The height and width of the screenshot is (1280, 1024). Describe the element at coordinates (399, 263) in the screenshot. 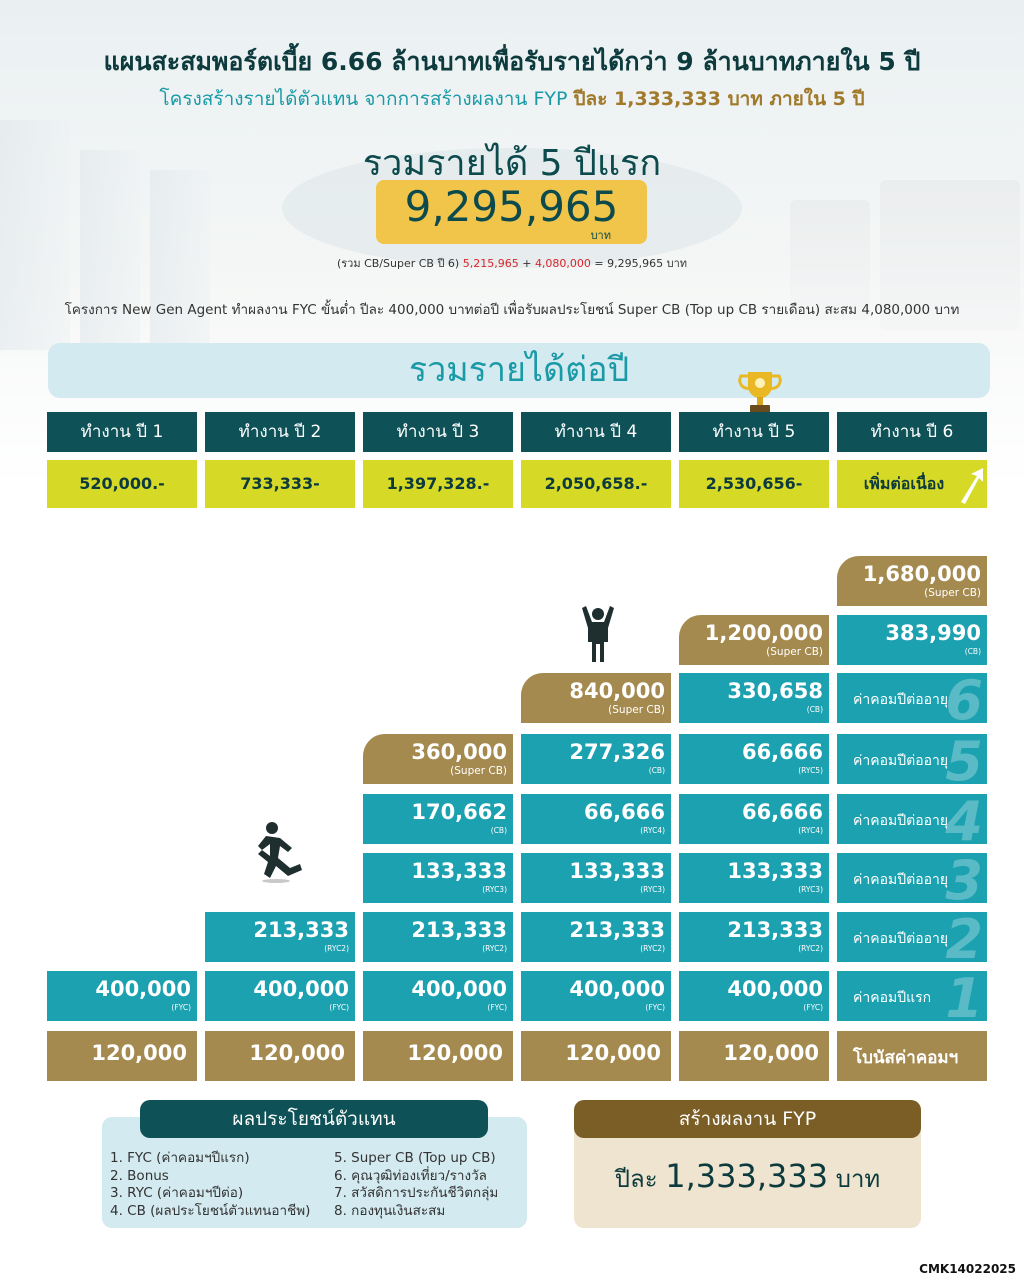

I see `formula-prefix: (รวม CB/Super CB ปี 6)` at that location.